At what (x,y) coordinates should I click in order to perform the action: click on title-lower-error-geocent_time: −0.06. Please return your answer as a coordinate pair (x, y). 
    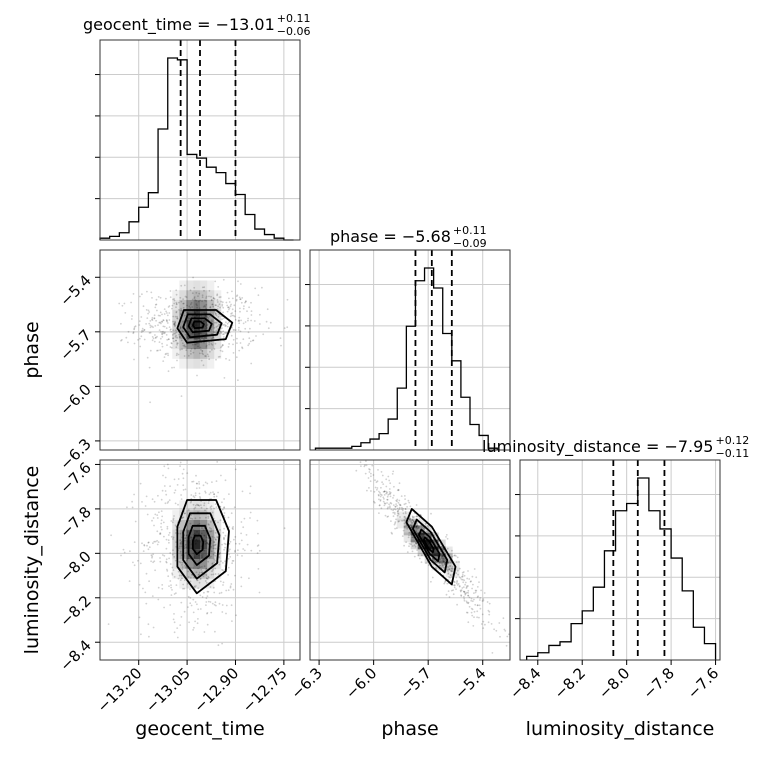
    Looking at the image, I should click on (294, 31).